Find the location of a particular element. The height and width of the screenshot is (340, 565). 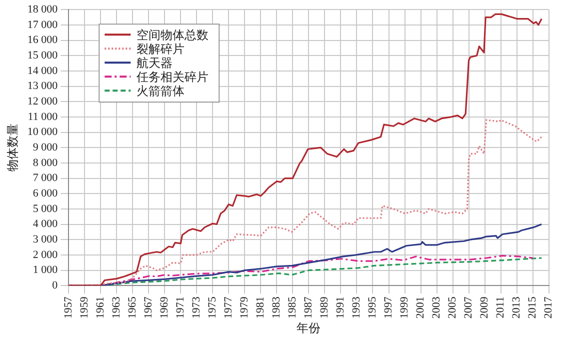

y-tick-label: 1 000 is located at coordinates (45, 270).